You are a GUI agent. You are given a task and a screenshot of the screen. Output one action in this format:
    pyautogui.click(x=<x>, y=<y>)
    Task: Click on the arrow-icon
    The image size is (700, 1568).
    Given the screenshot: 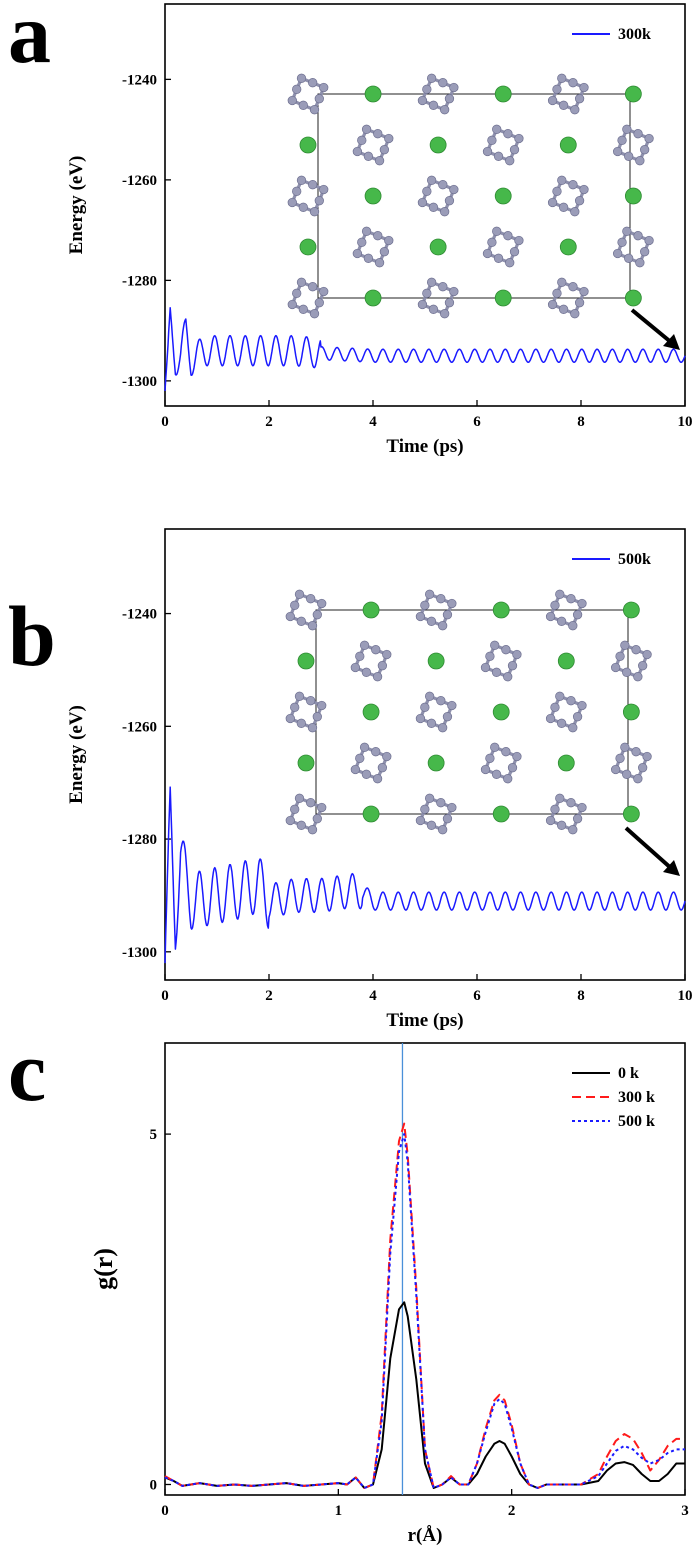 What is the action you would take?
    pyautogui.click(x=652, y=326)
    